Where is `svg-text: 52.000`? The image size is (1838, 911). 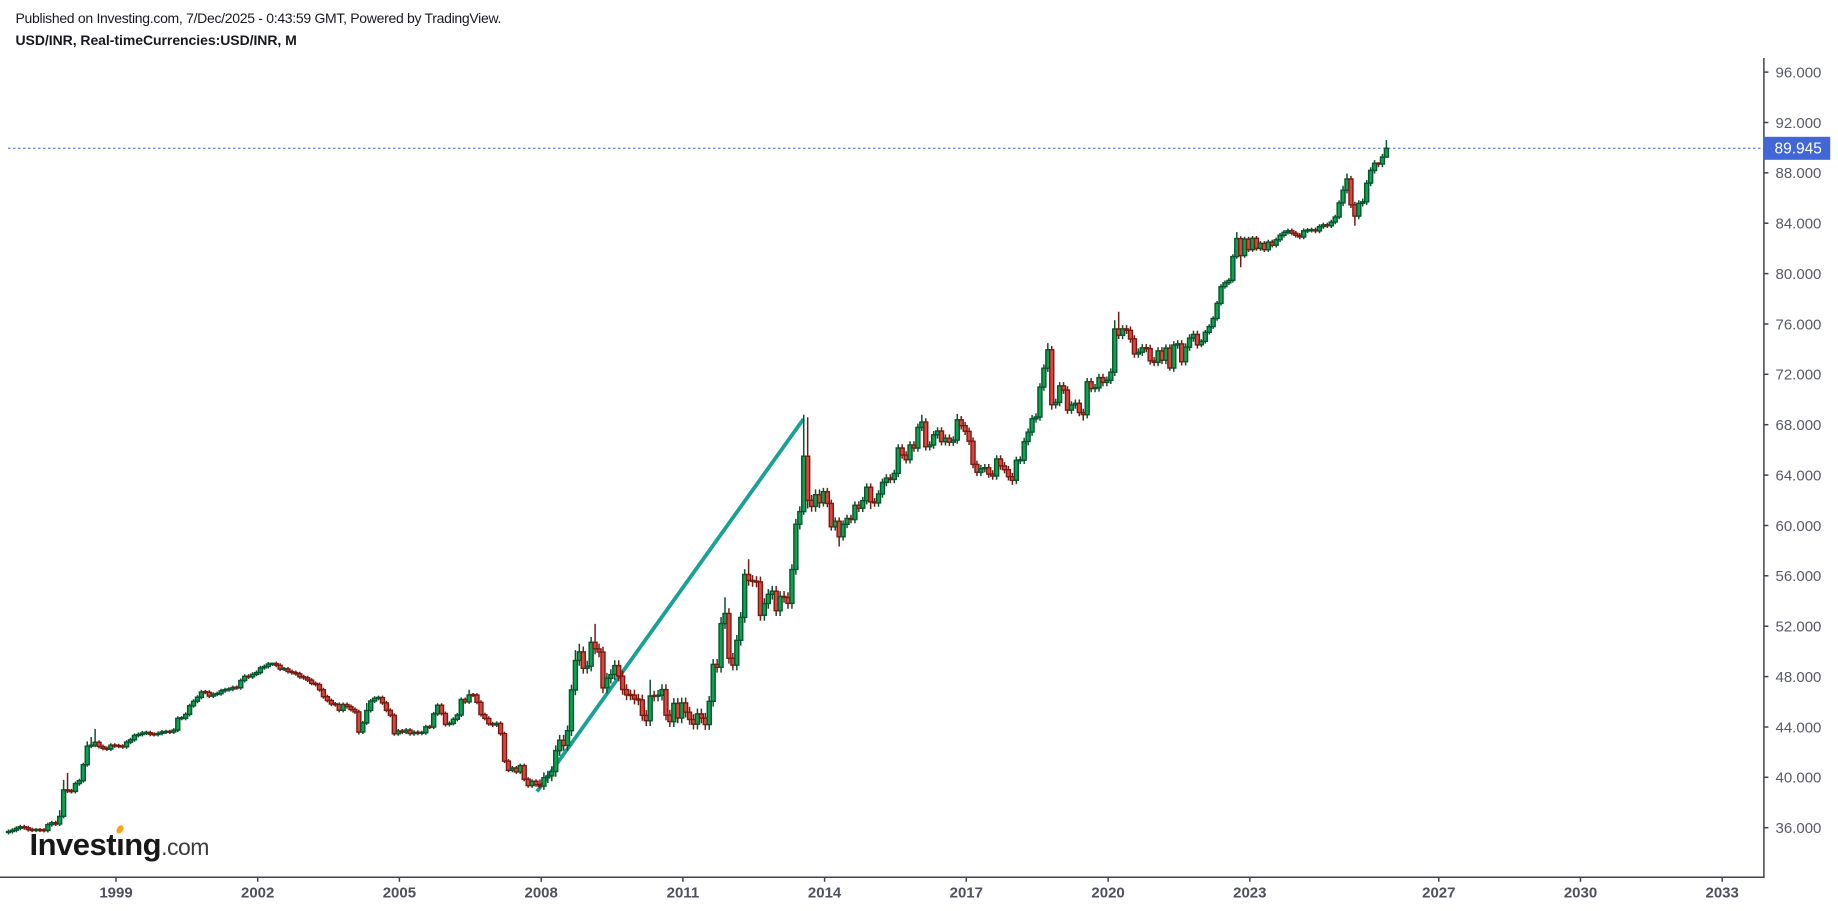
svg-text: 52.000 is located at coordinates (1799, 627).